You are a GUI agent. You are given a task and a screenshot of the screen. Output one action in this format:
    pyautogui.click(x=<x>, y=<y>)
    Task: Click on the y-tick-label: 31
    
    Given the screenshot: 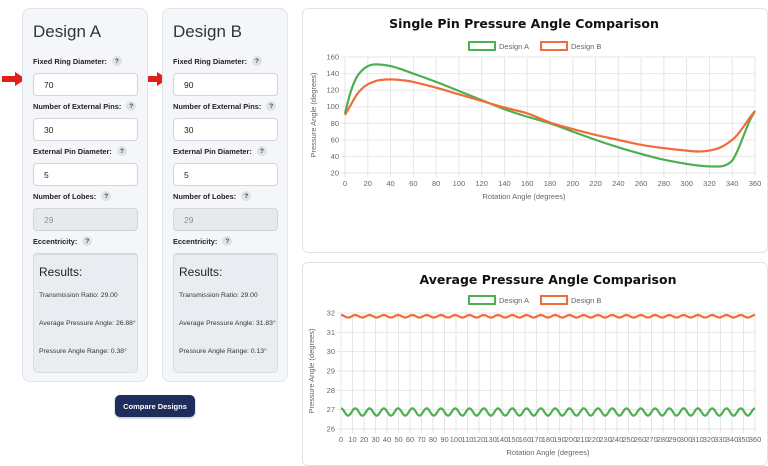 What is the action you would take?
    pyautogui.click(x=331, y=332)
    